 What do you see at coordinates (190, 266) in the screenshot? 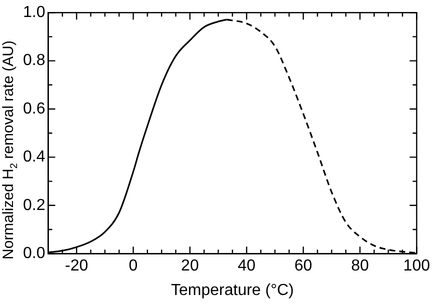
I see `x-tick-label: 20` at bounding box center [190, 266].